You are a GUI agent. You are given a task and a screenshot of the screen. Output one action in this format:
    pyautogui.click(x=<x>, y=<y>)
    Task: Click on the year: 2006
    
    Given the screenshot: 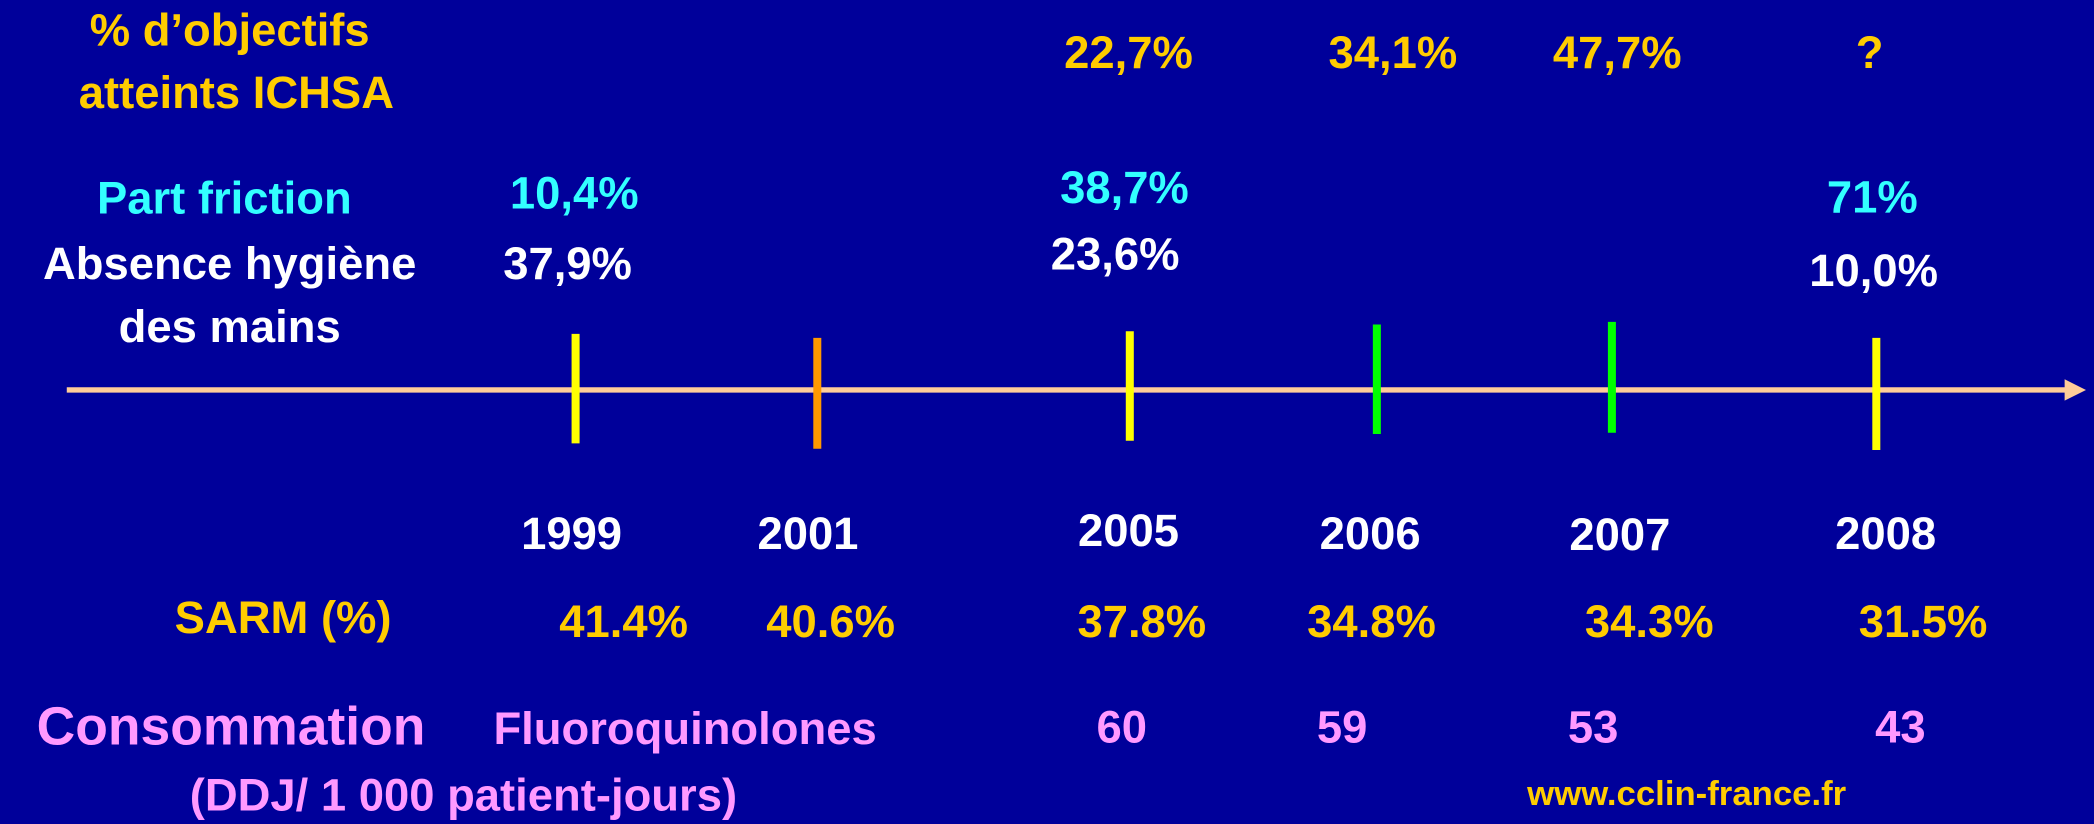 What is the action you would take?
    pyautogui.click(x=1370, y=533)
    